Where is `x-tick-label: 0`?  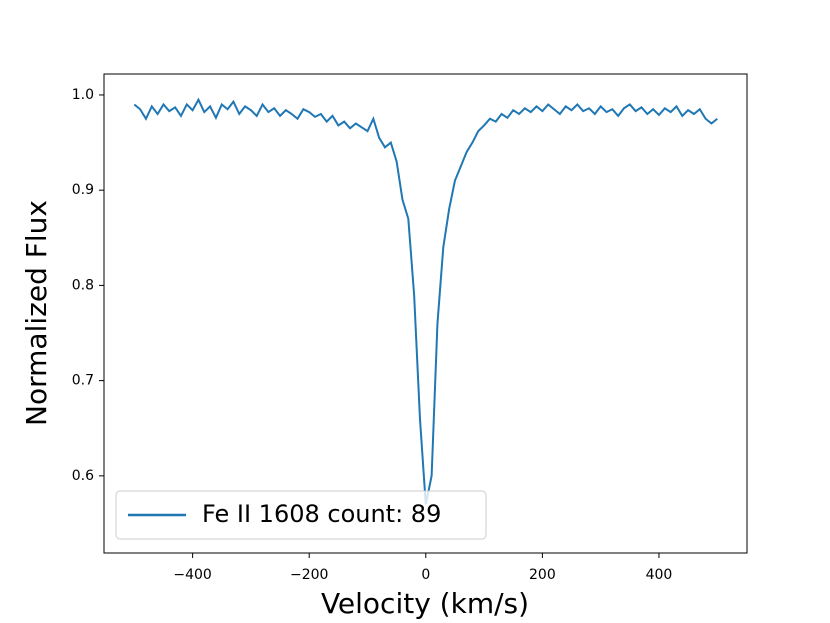
x-tick-label: 0 is located at coordinates (425, 575).